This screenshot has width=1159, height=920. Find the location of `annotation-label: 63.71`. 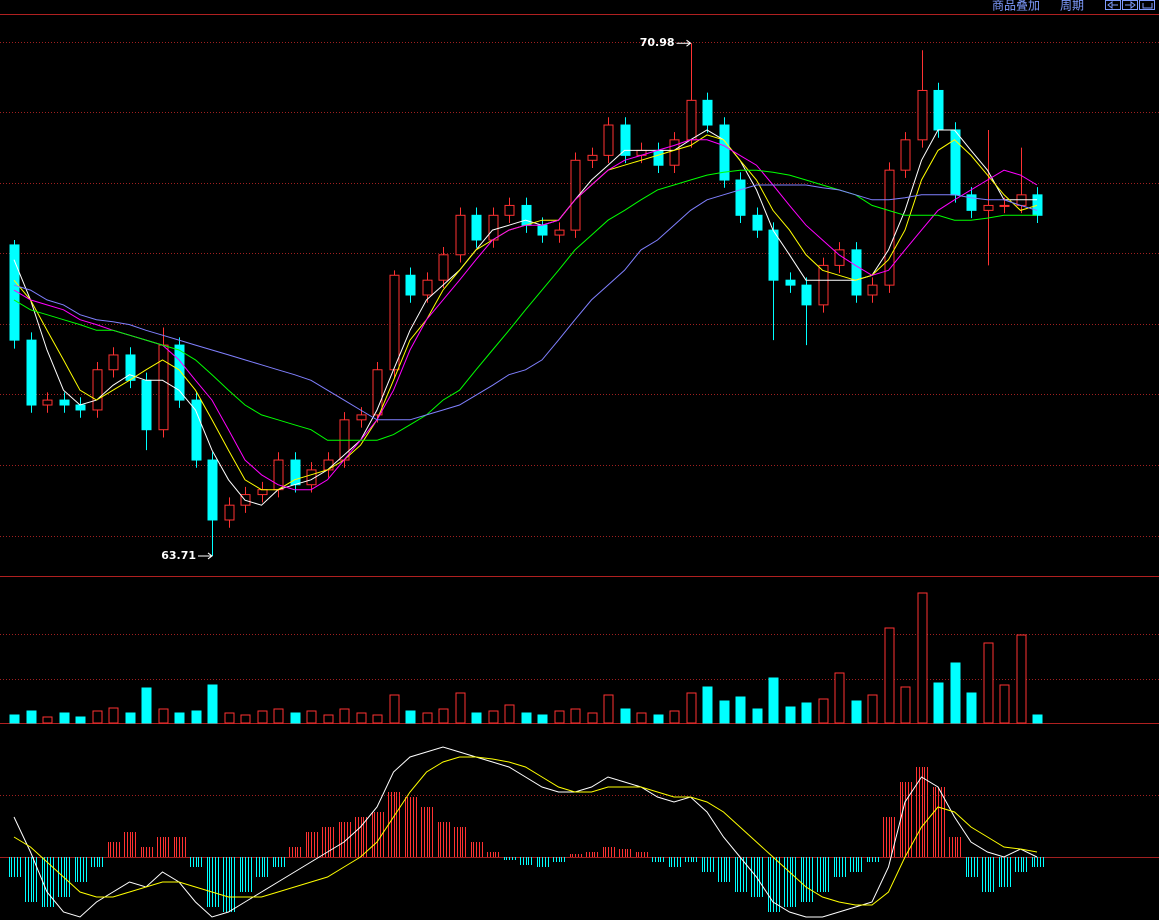

annotation-label: 63.71 is located at coordinates (178, 555).